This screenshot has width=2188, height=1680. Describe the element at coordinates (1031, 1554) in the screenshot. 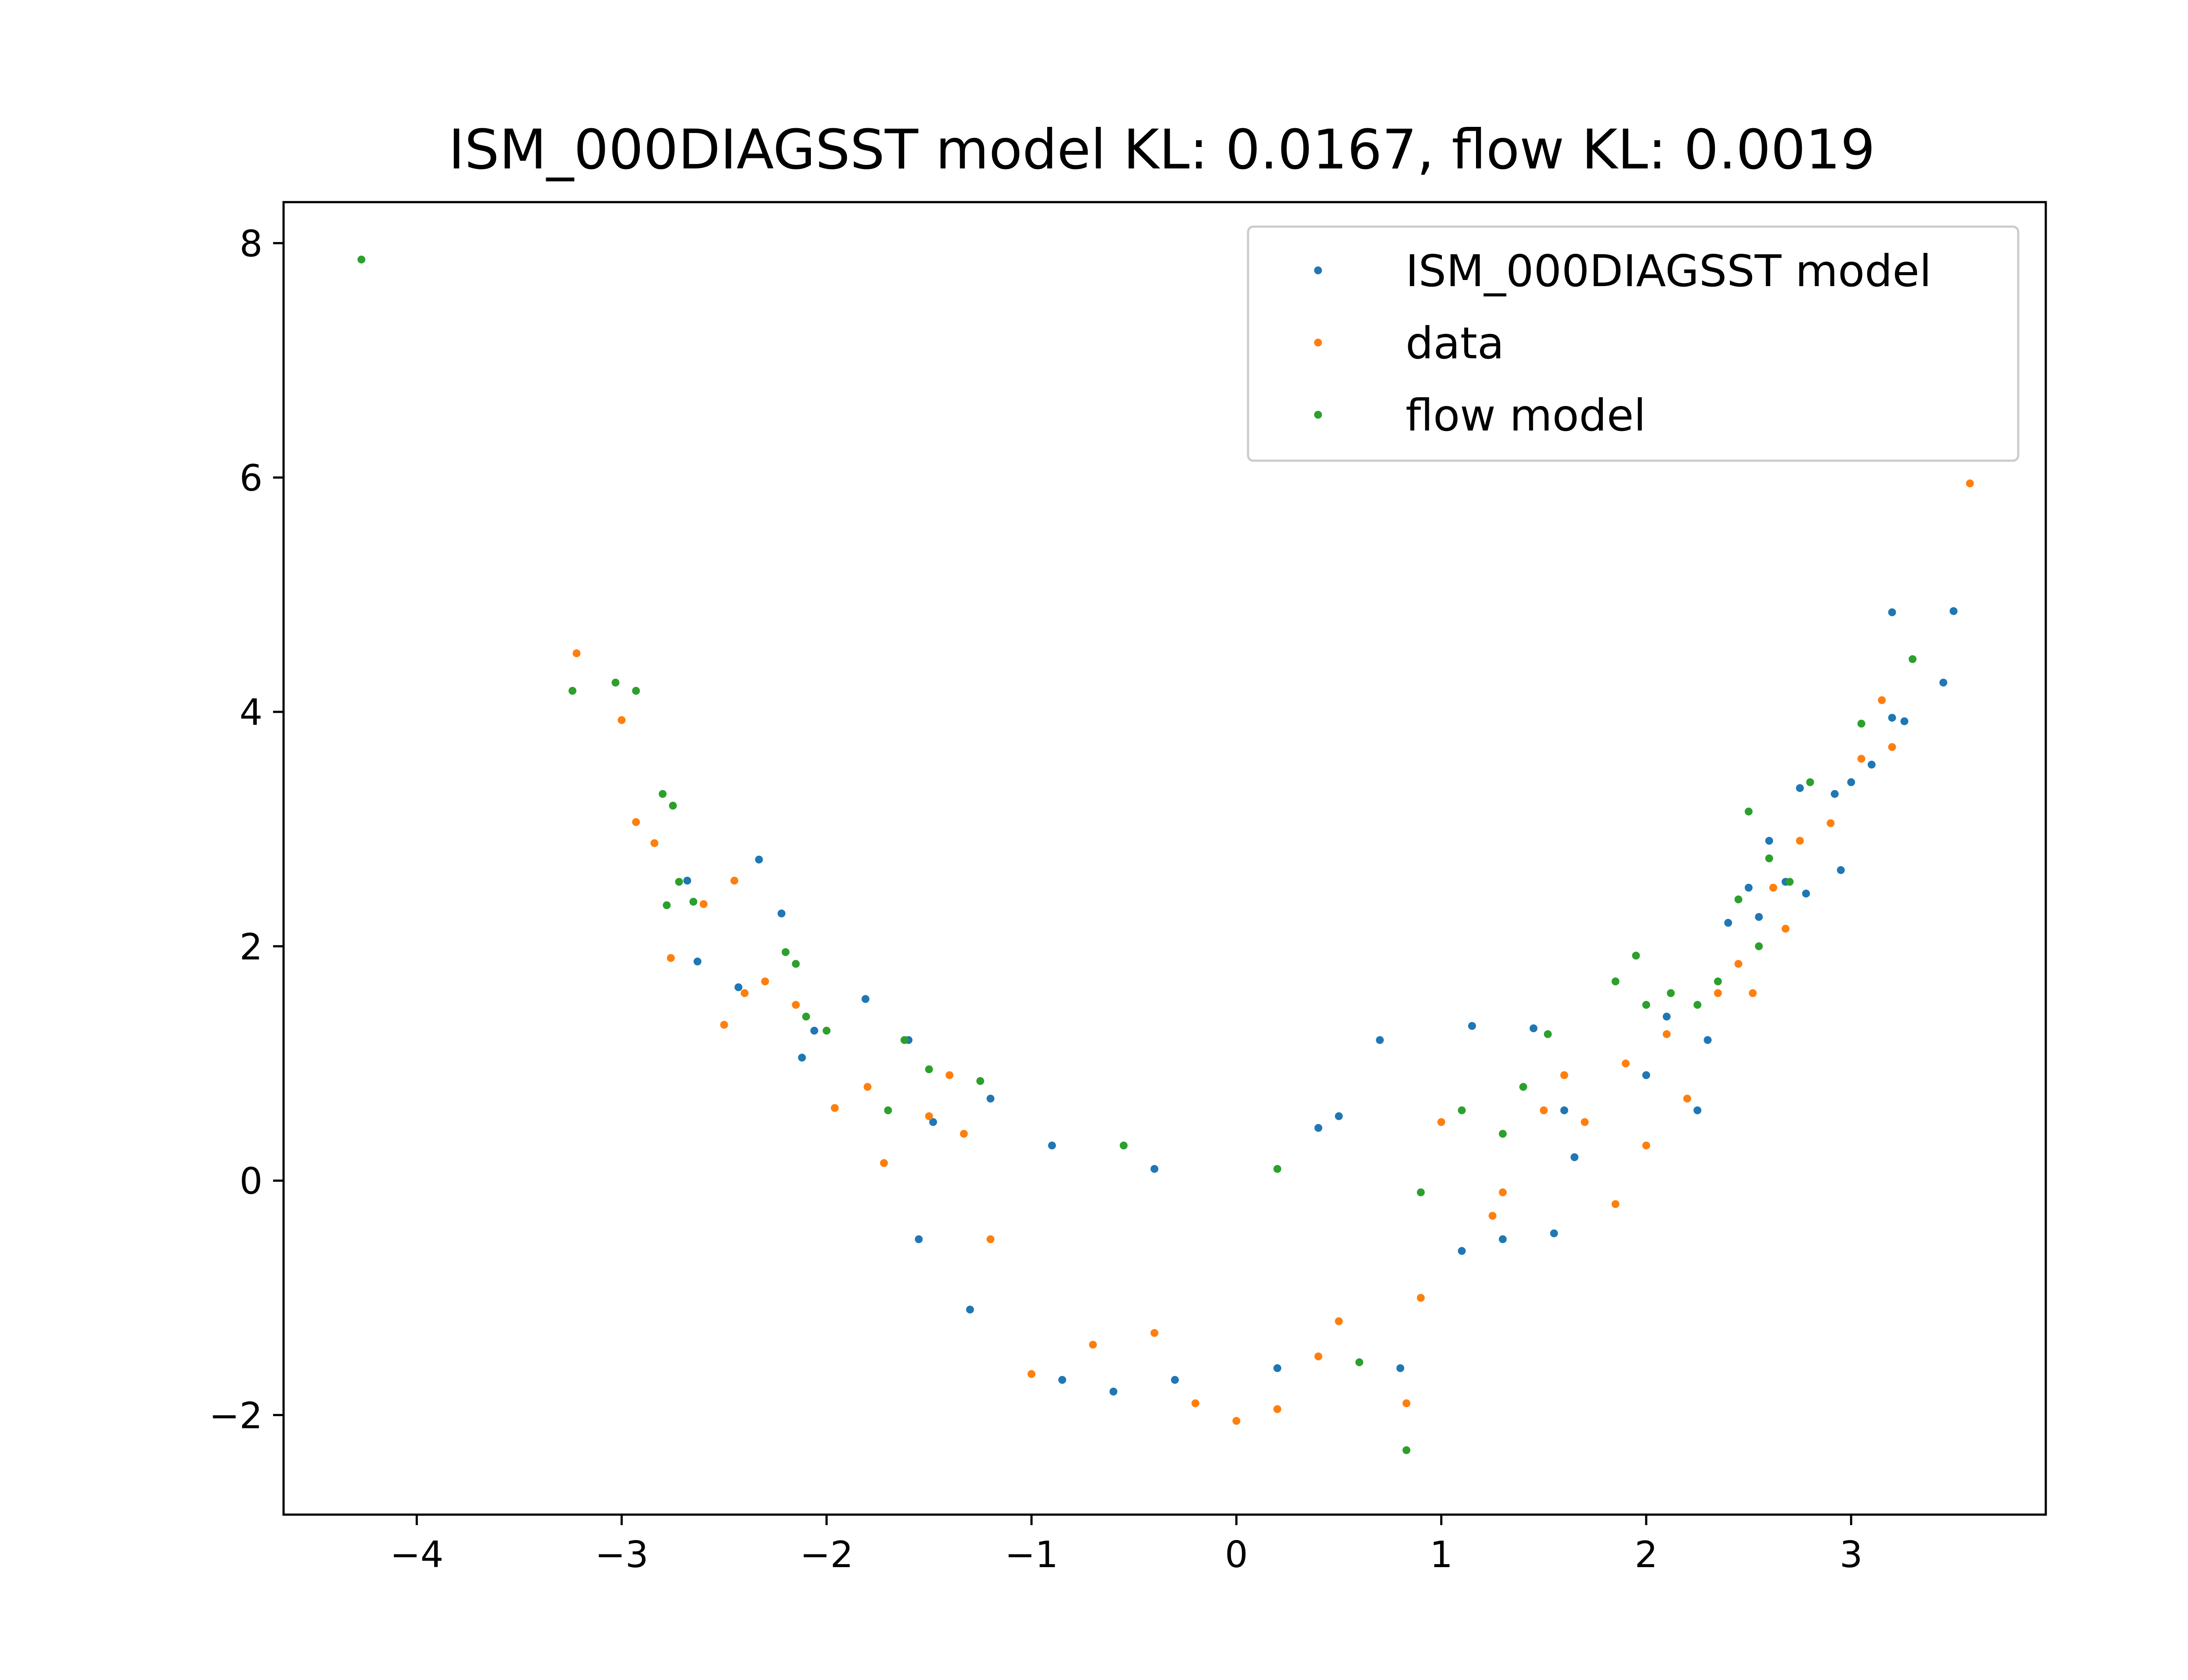

I see `x-tick-label: −1` at that location.